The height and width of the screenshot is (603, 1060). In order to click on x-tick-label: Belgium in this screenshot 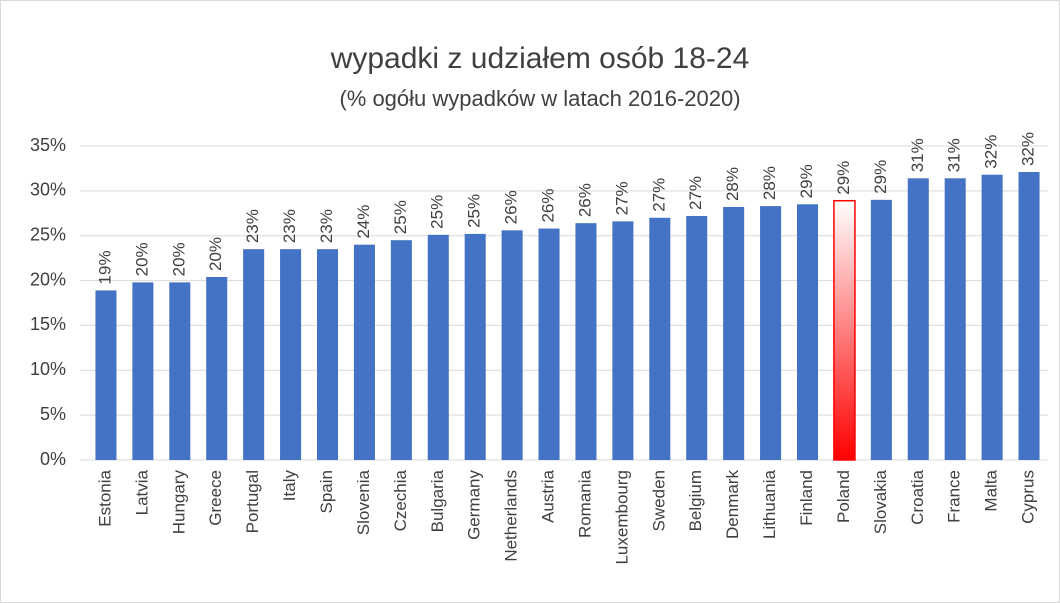, I will do `click(695, 500)`.